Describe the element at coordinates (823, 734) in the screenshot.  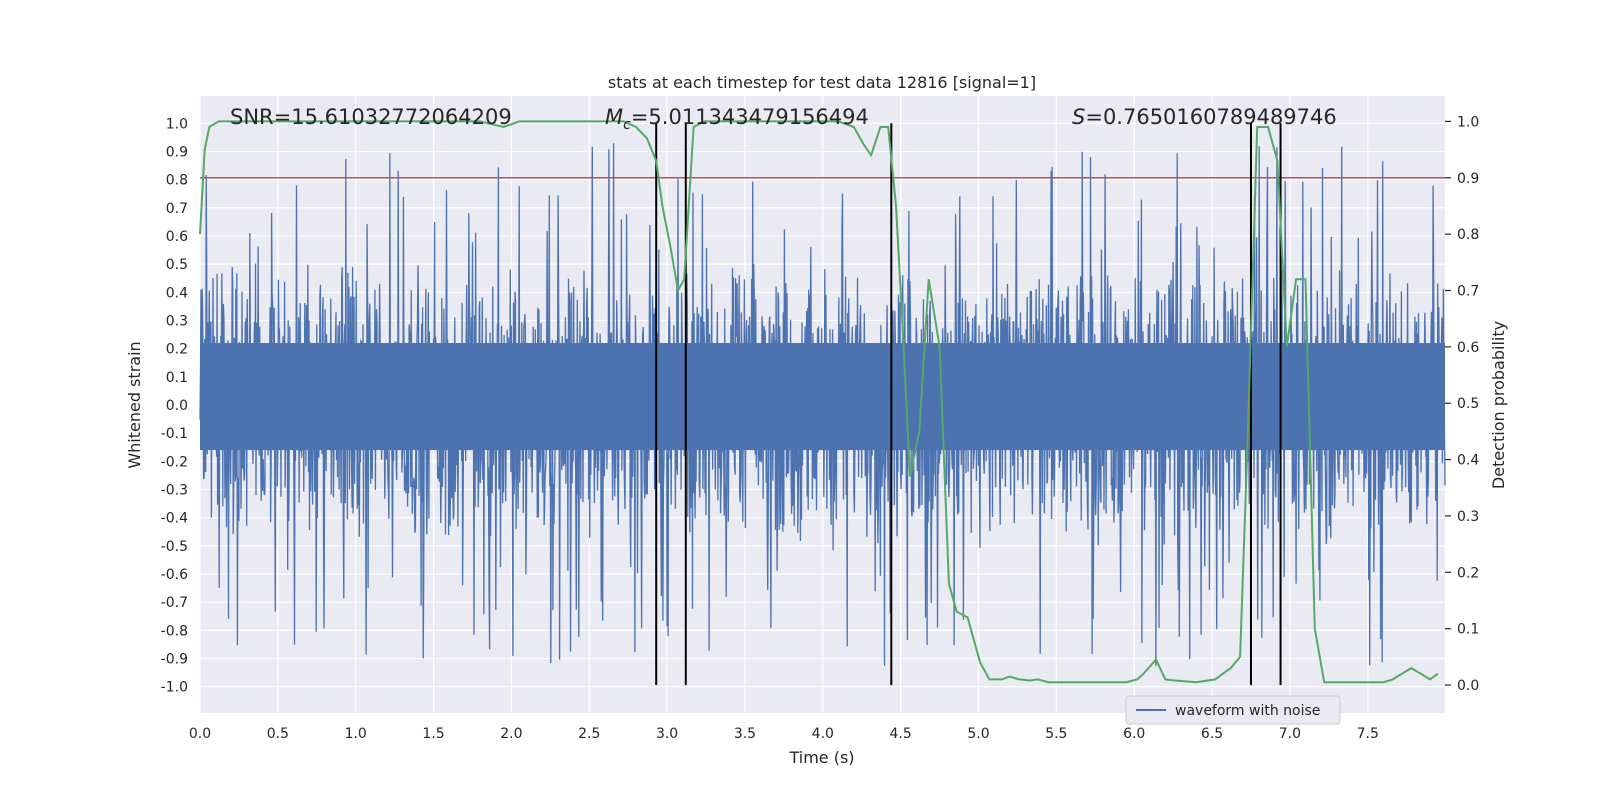
I see `x-tick-label: 4.0` at that location.